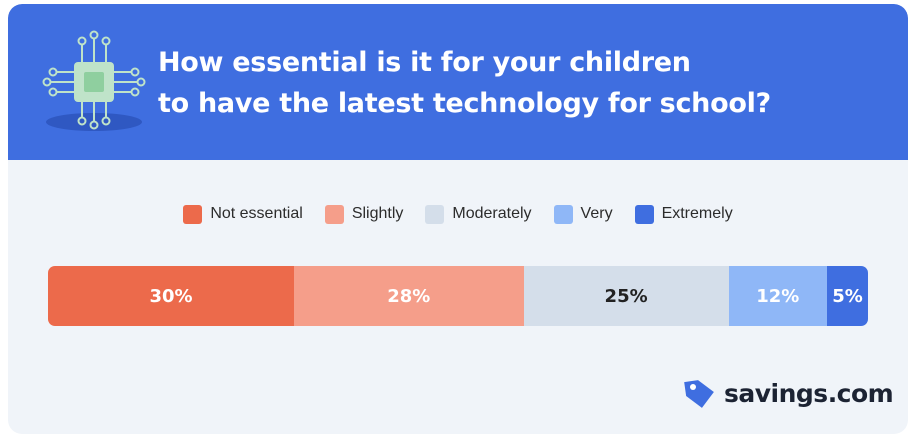 This screenshot has width=916, height=442. I want to click on brand-logo: savings.com, so click(788, 393).